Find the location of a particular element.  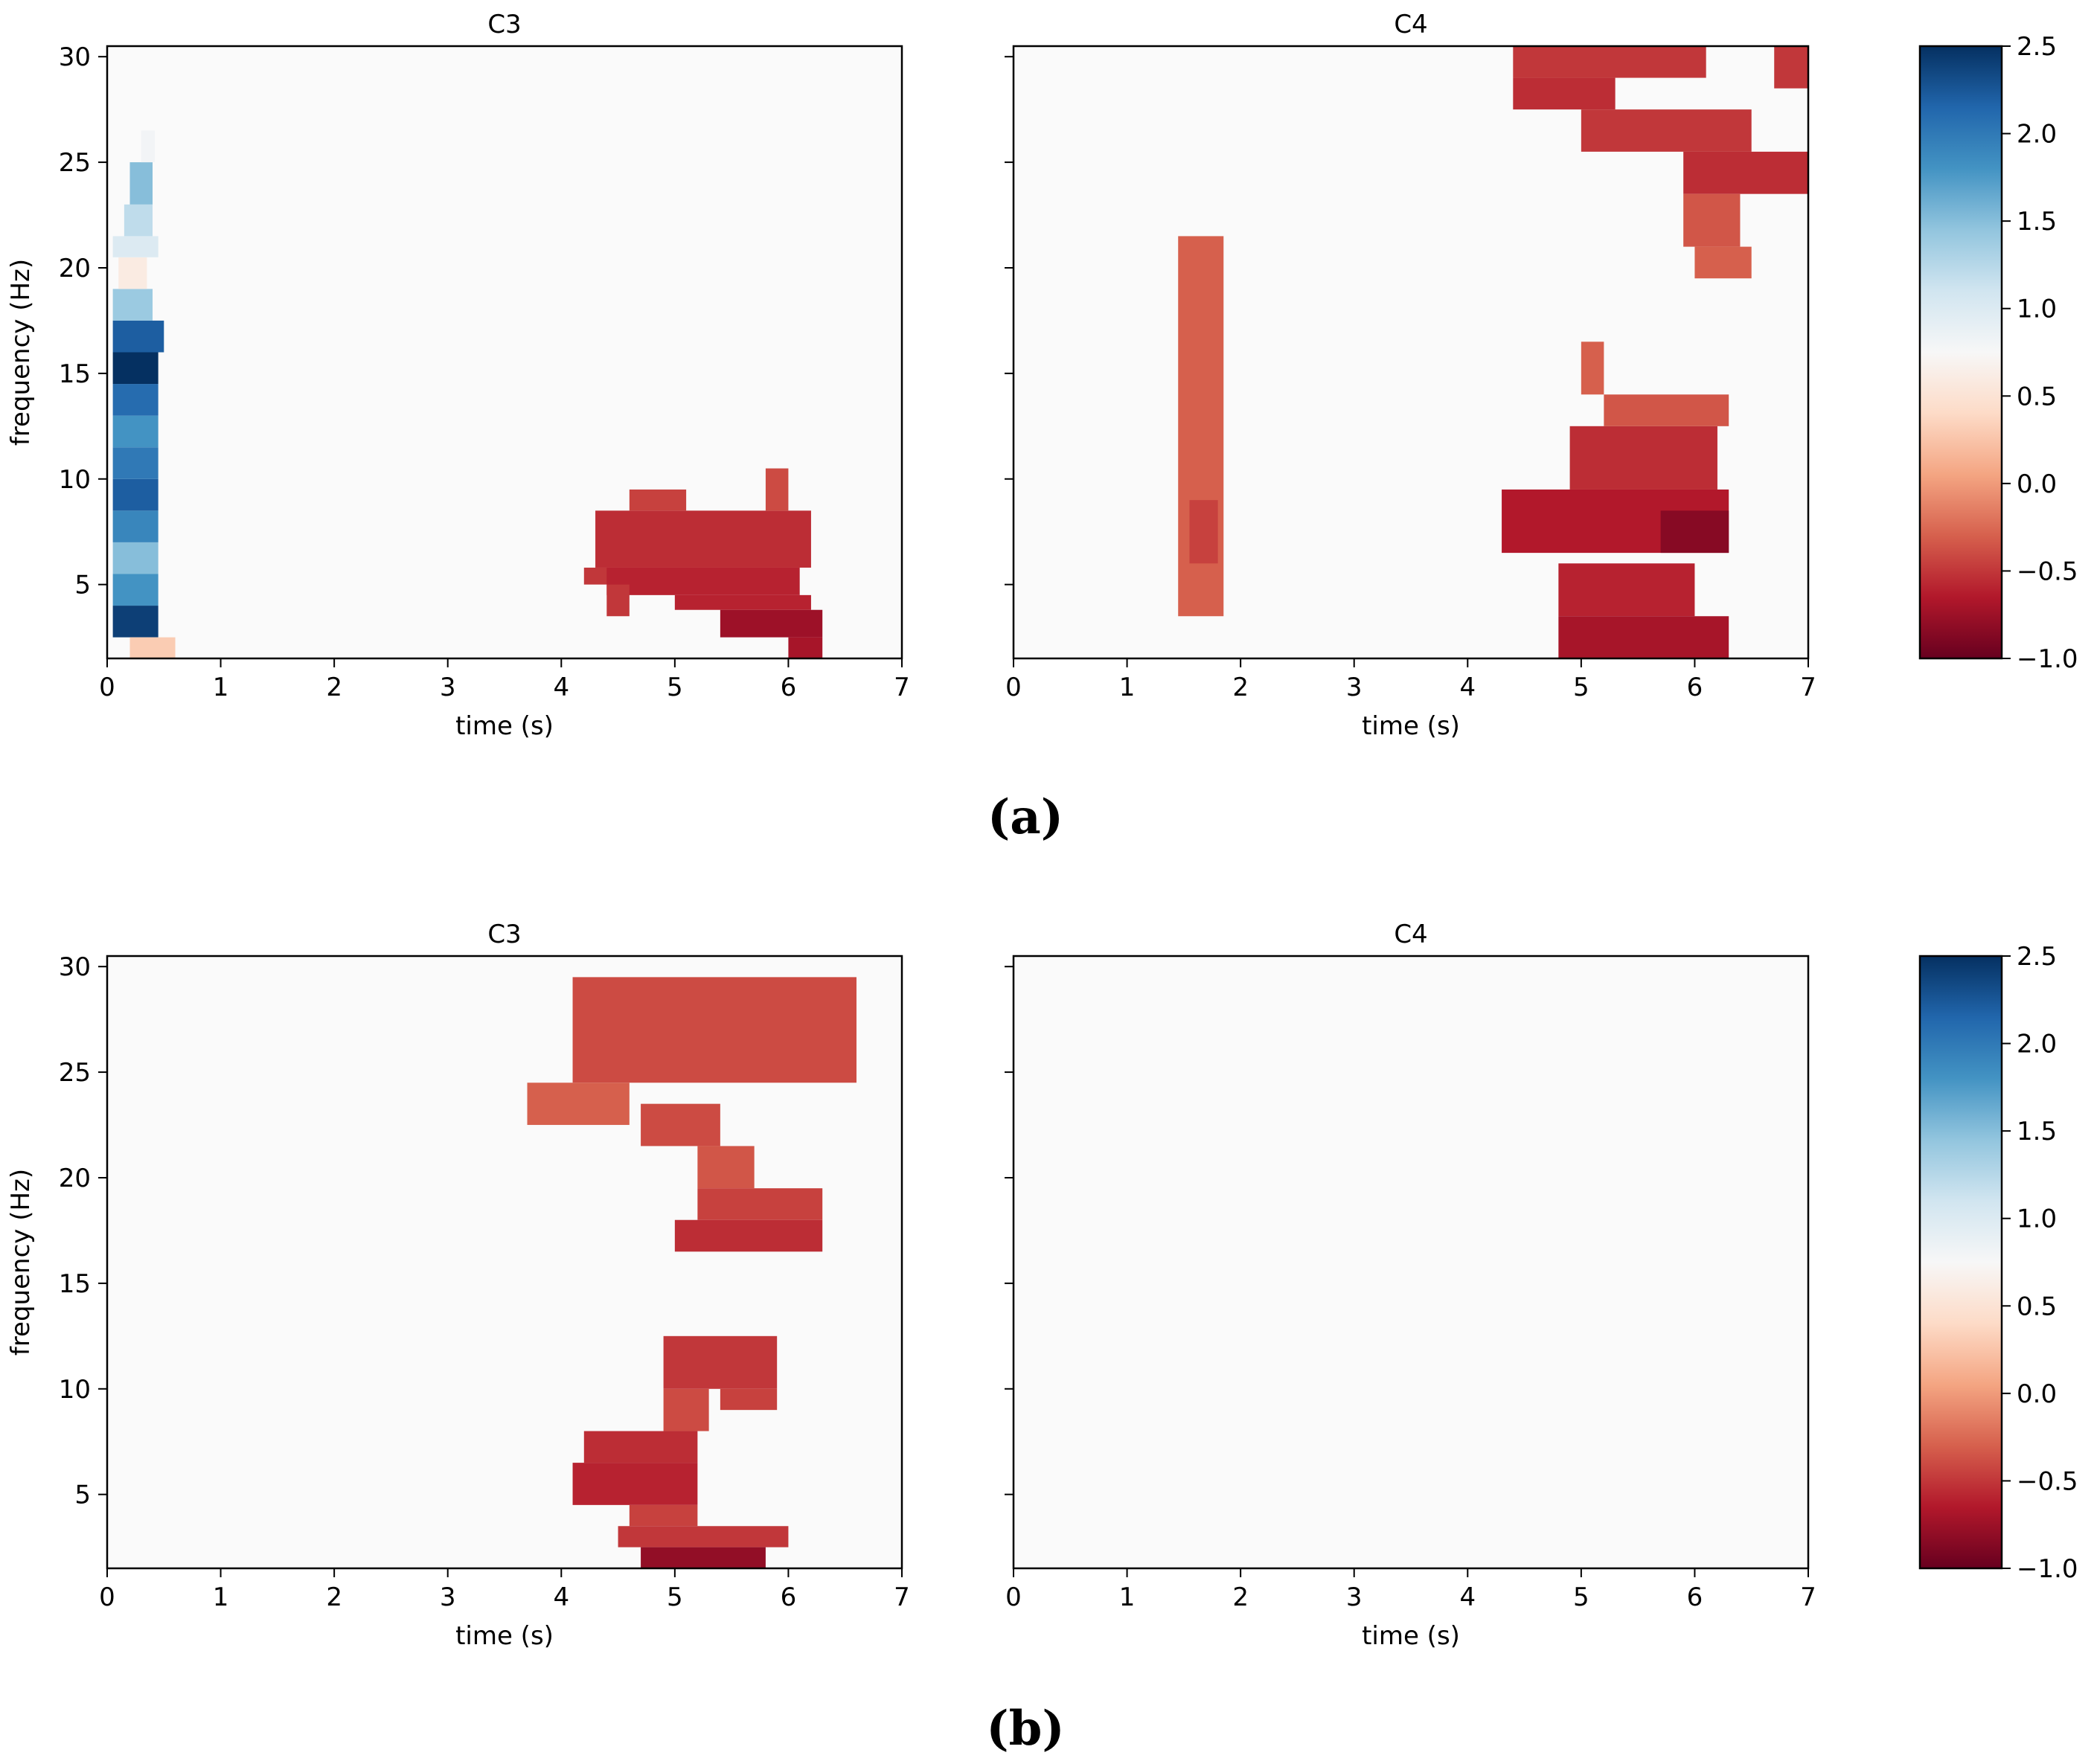

colorbar-tick-label: −0.5 is located at coordinates (2047, 1481).